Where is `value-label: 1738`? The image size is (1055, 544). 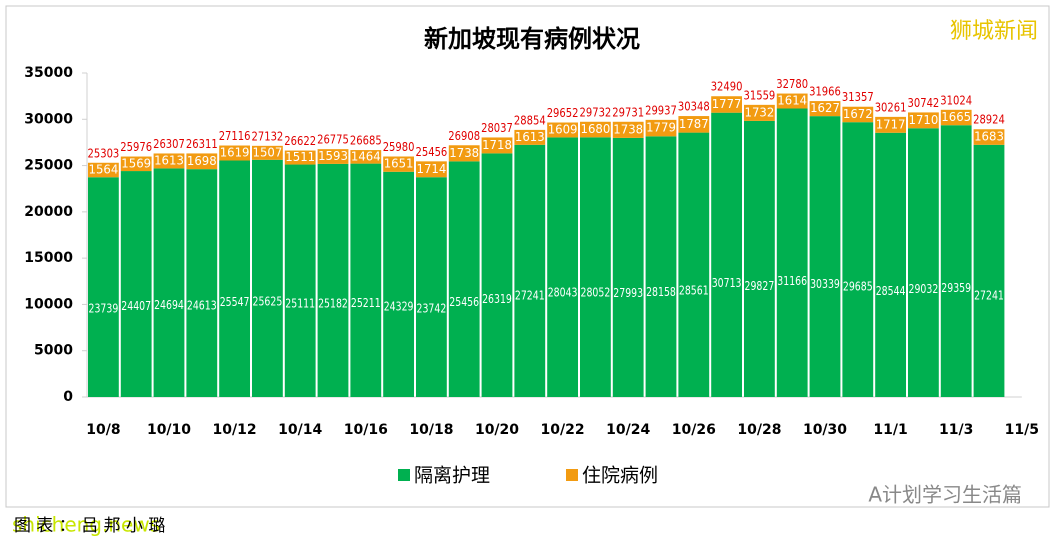 value-label: 1738 is located at coordinates (628, 129).